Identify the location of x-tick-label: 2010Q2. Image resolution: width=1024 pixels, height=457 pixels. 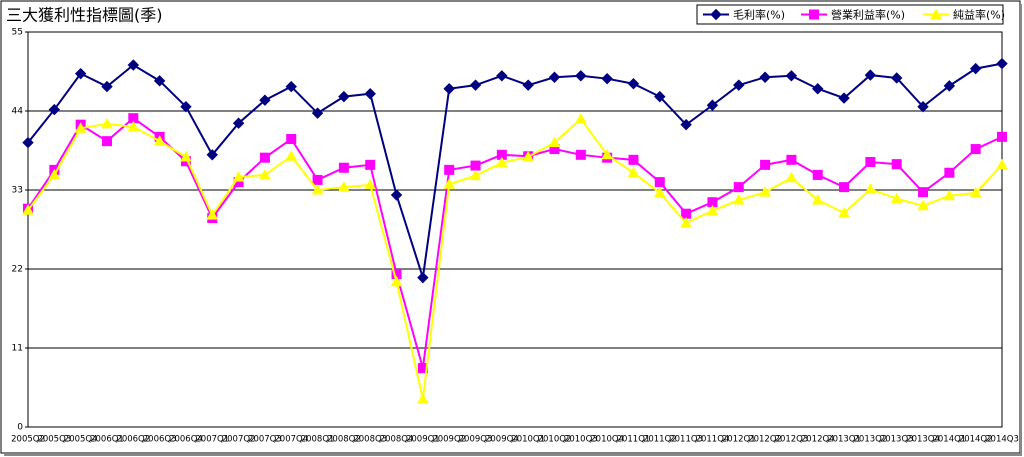
(555, 440).